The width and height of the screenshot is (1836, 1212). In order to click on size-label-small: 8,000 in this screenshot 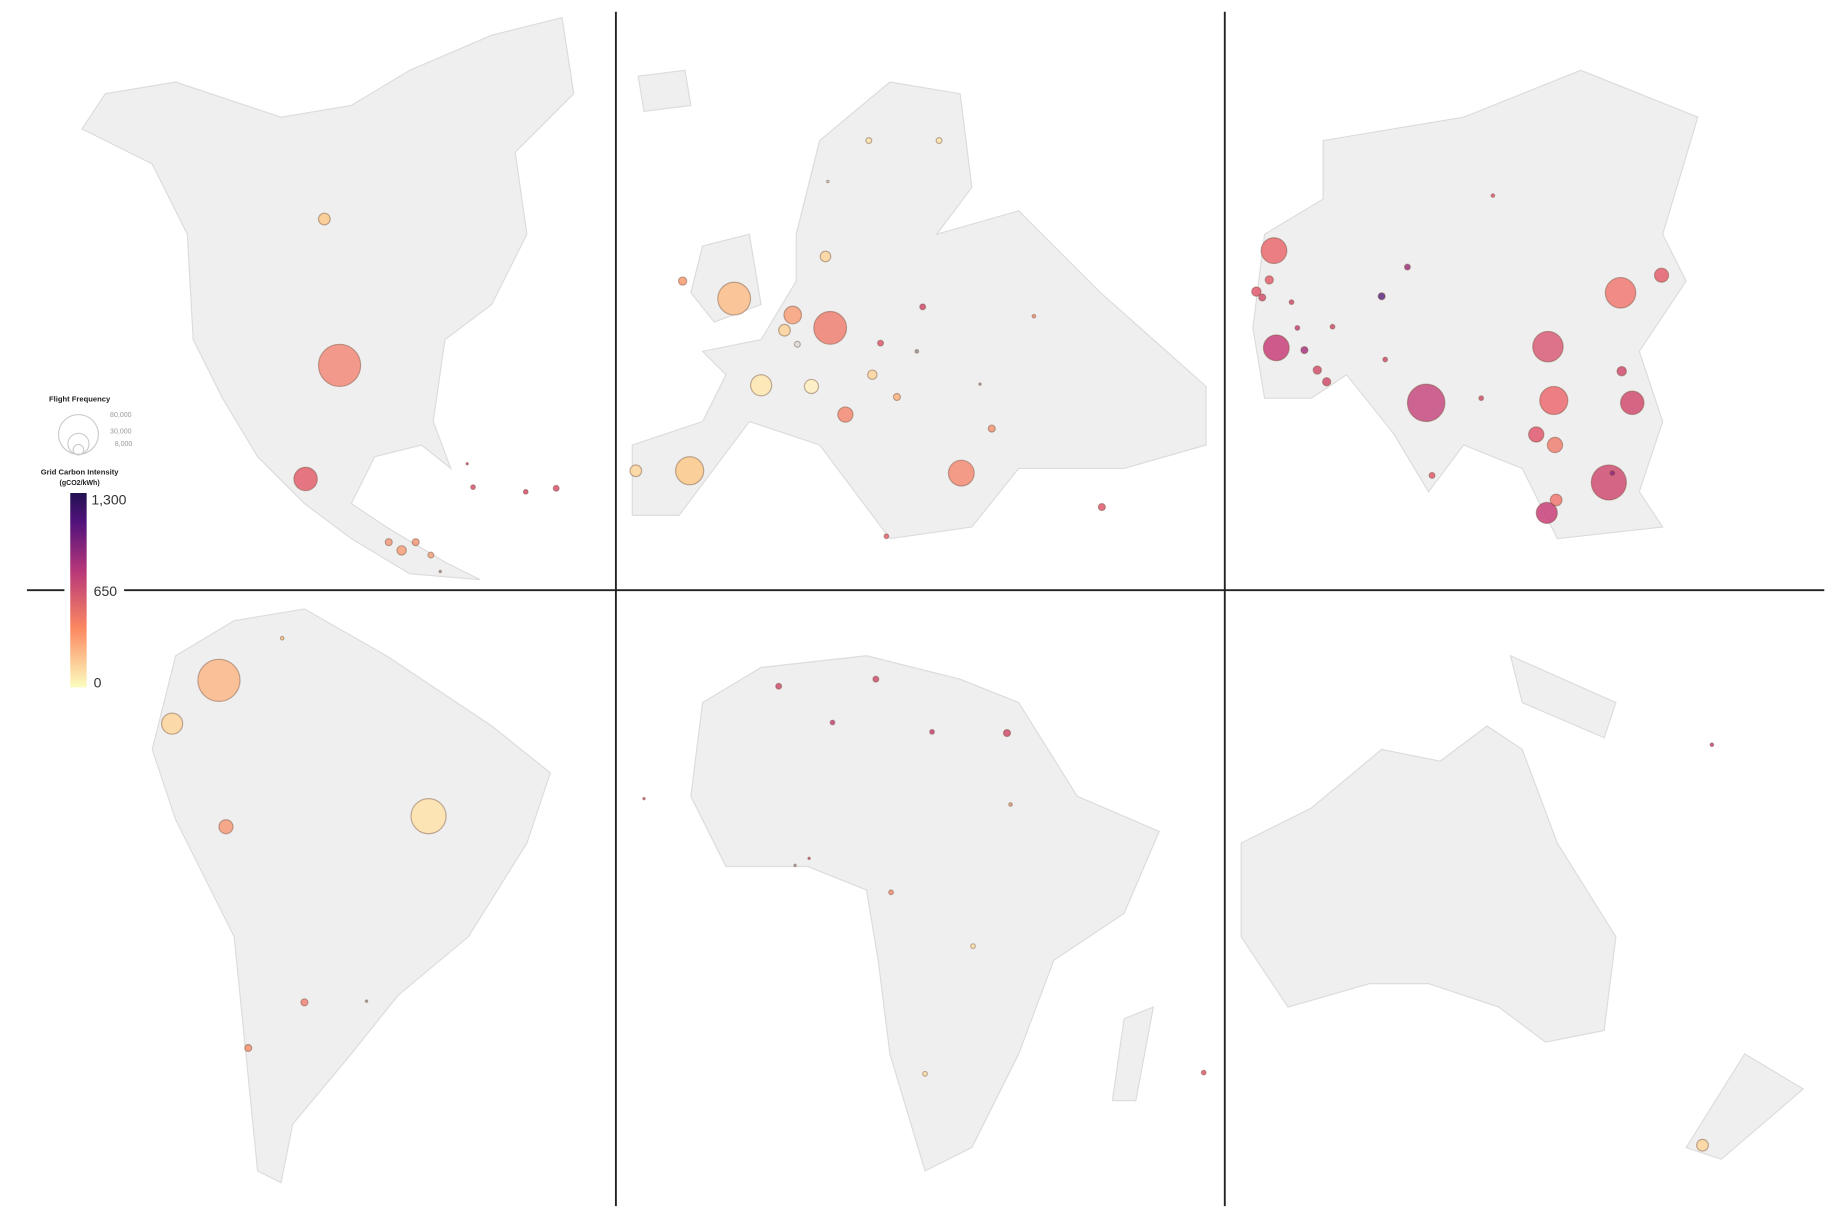, I will do `click(124, 444)`.